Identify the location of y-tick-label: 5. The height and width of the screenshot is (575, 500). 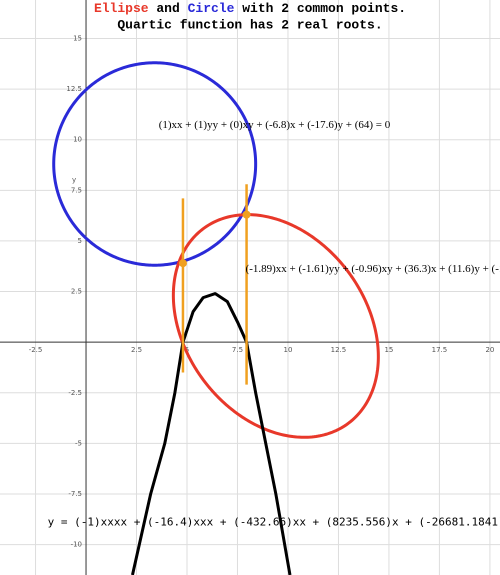
(80, 241).